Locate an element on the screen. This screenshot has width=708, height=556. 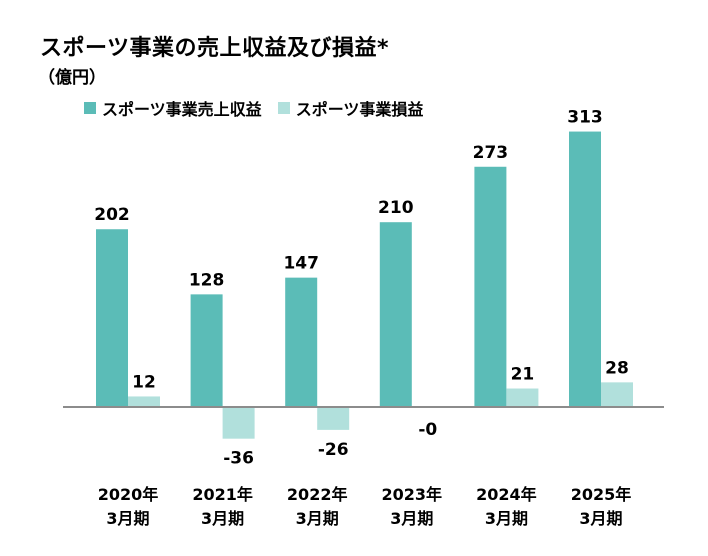
data-label-revenue: 313 is located at coordinates (585, 118).